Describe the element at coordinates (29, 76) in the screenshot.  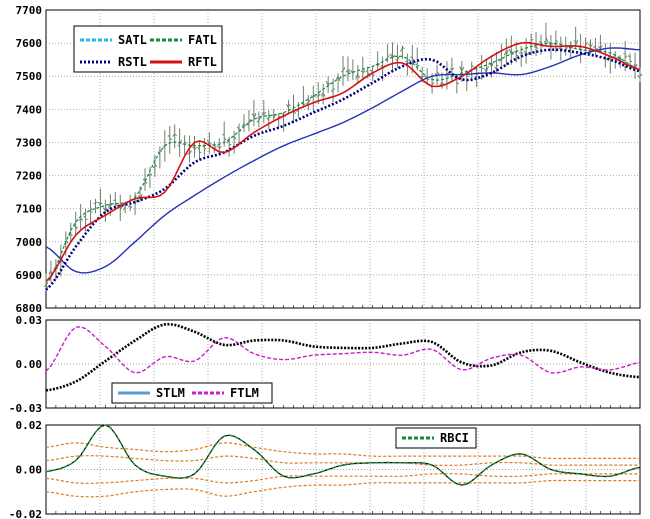
I see `y-tick-label: 7500` at that location.